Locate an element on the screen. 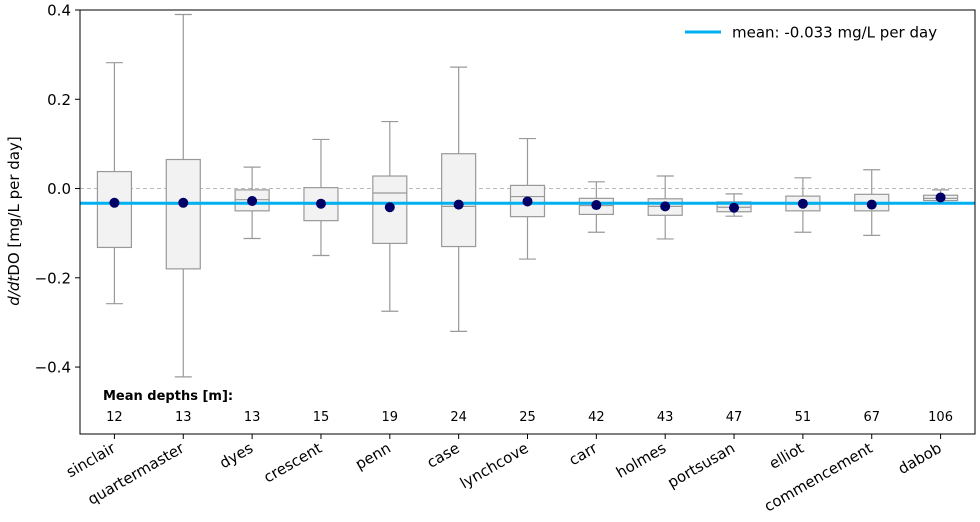  depth-label-sinclair: 12 is located at coordinates (114, 417).